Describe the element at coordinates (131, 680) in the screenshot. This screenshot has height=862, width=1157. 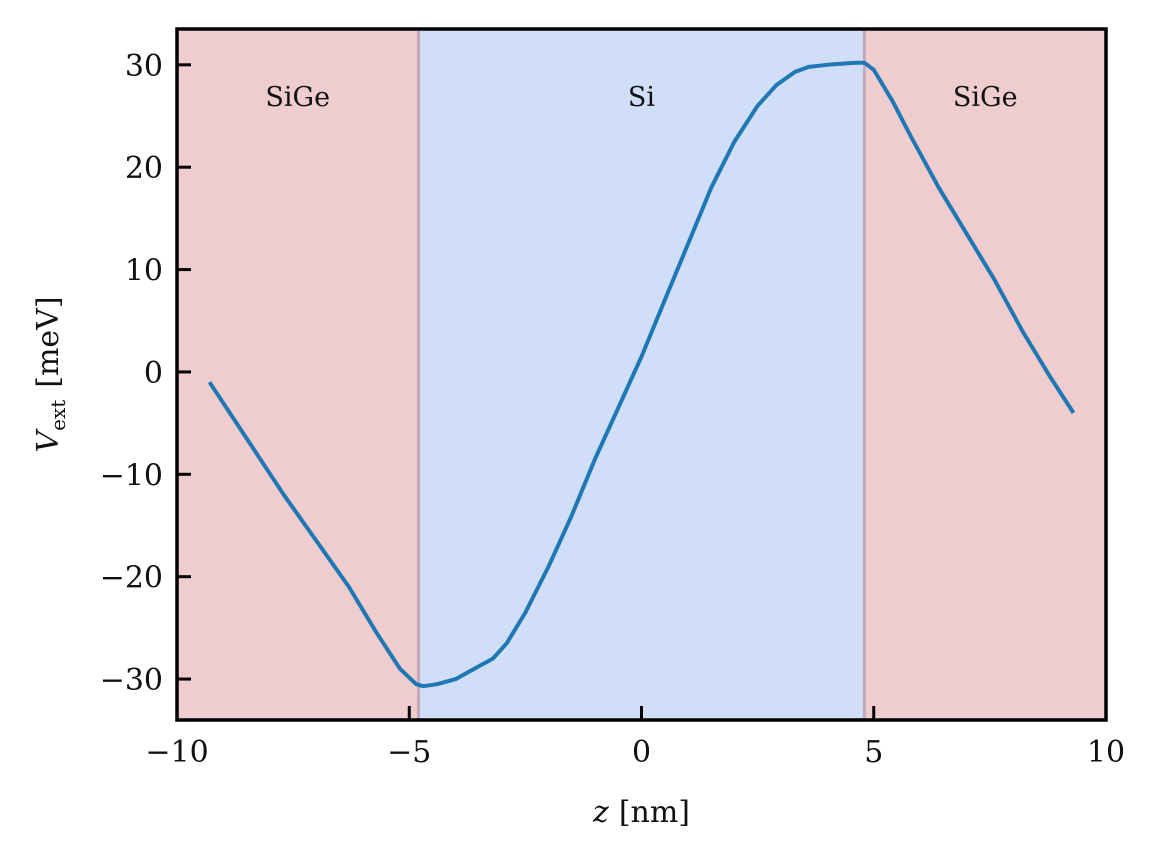
I see `y-tick-label: −30` at that location.